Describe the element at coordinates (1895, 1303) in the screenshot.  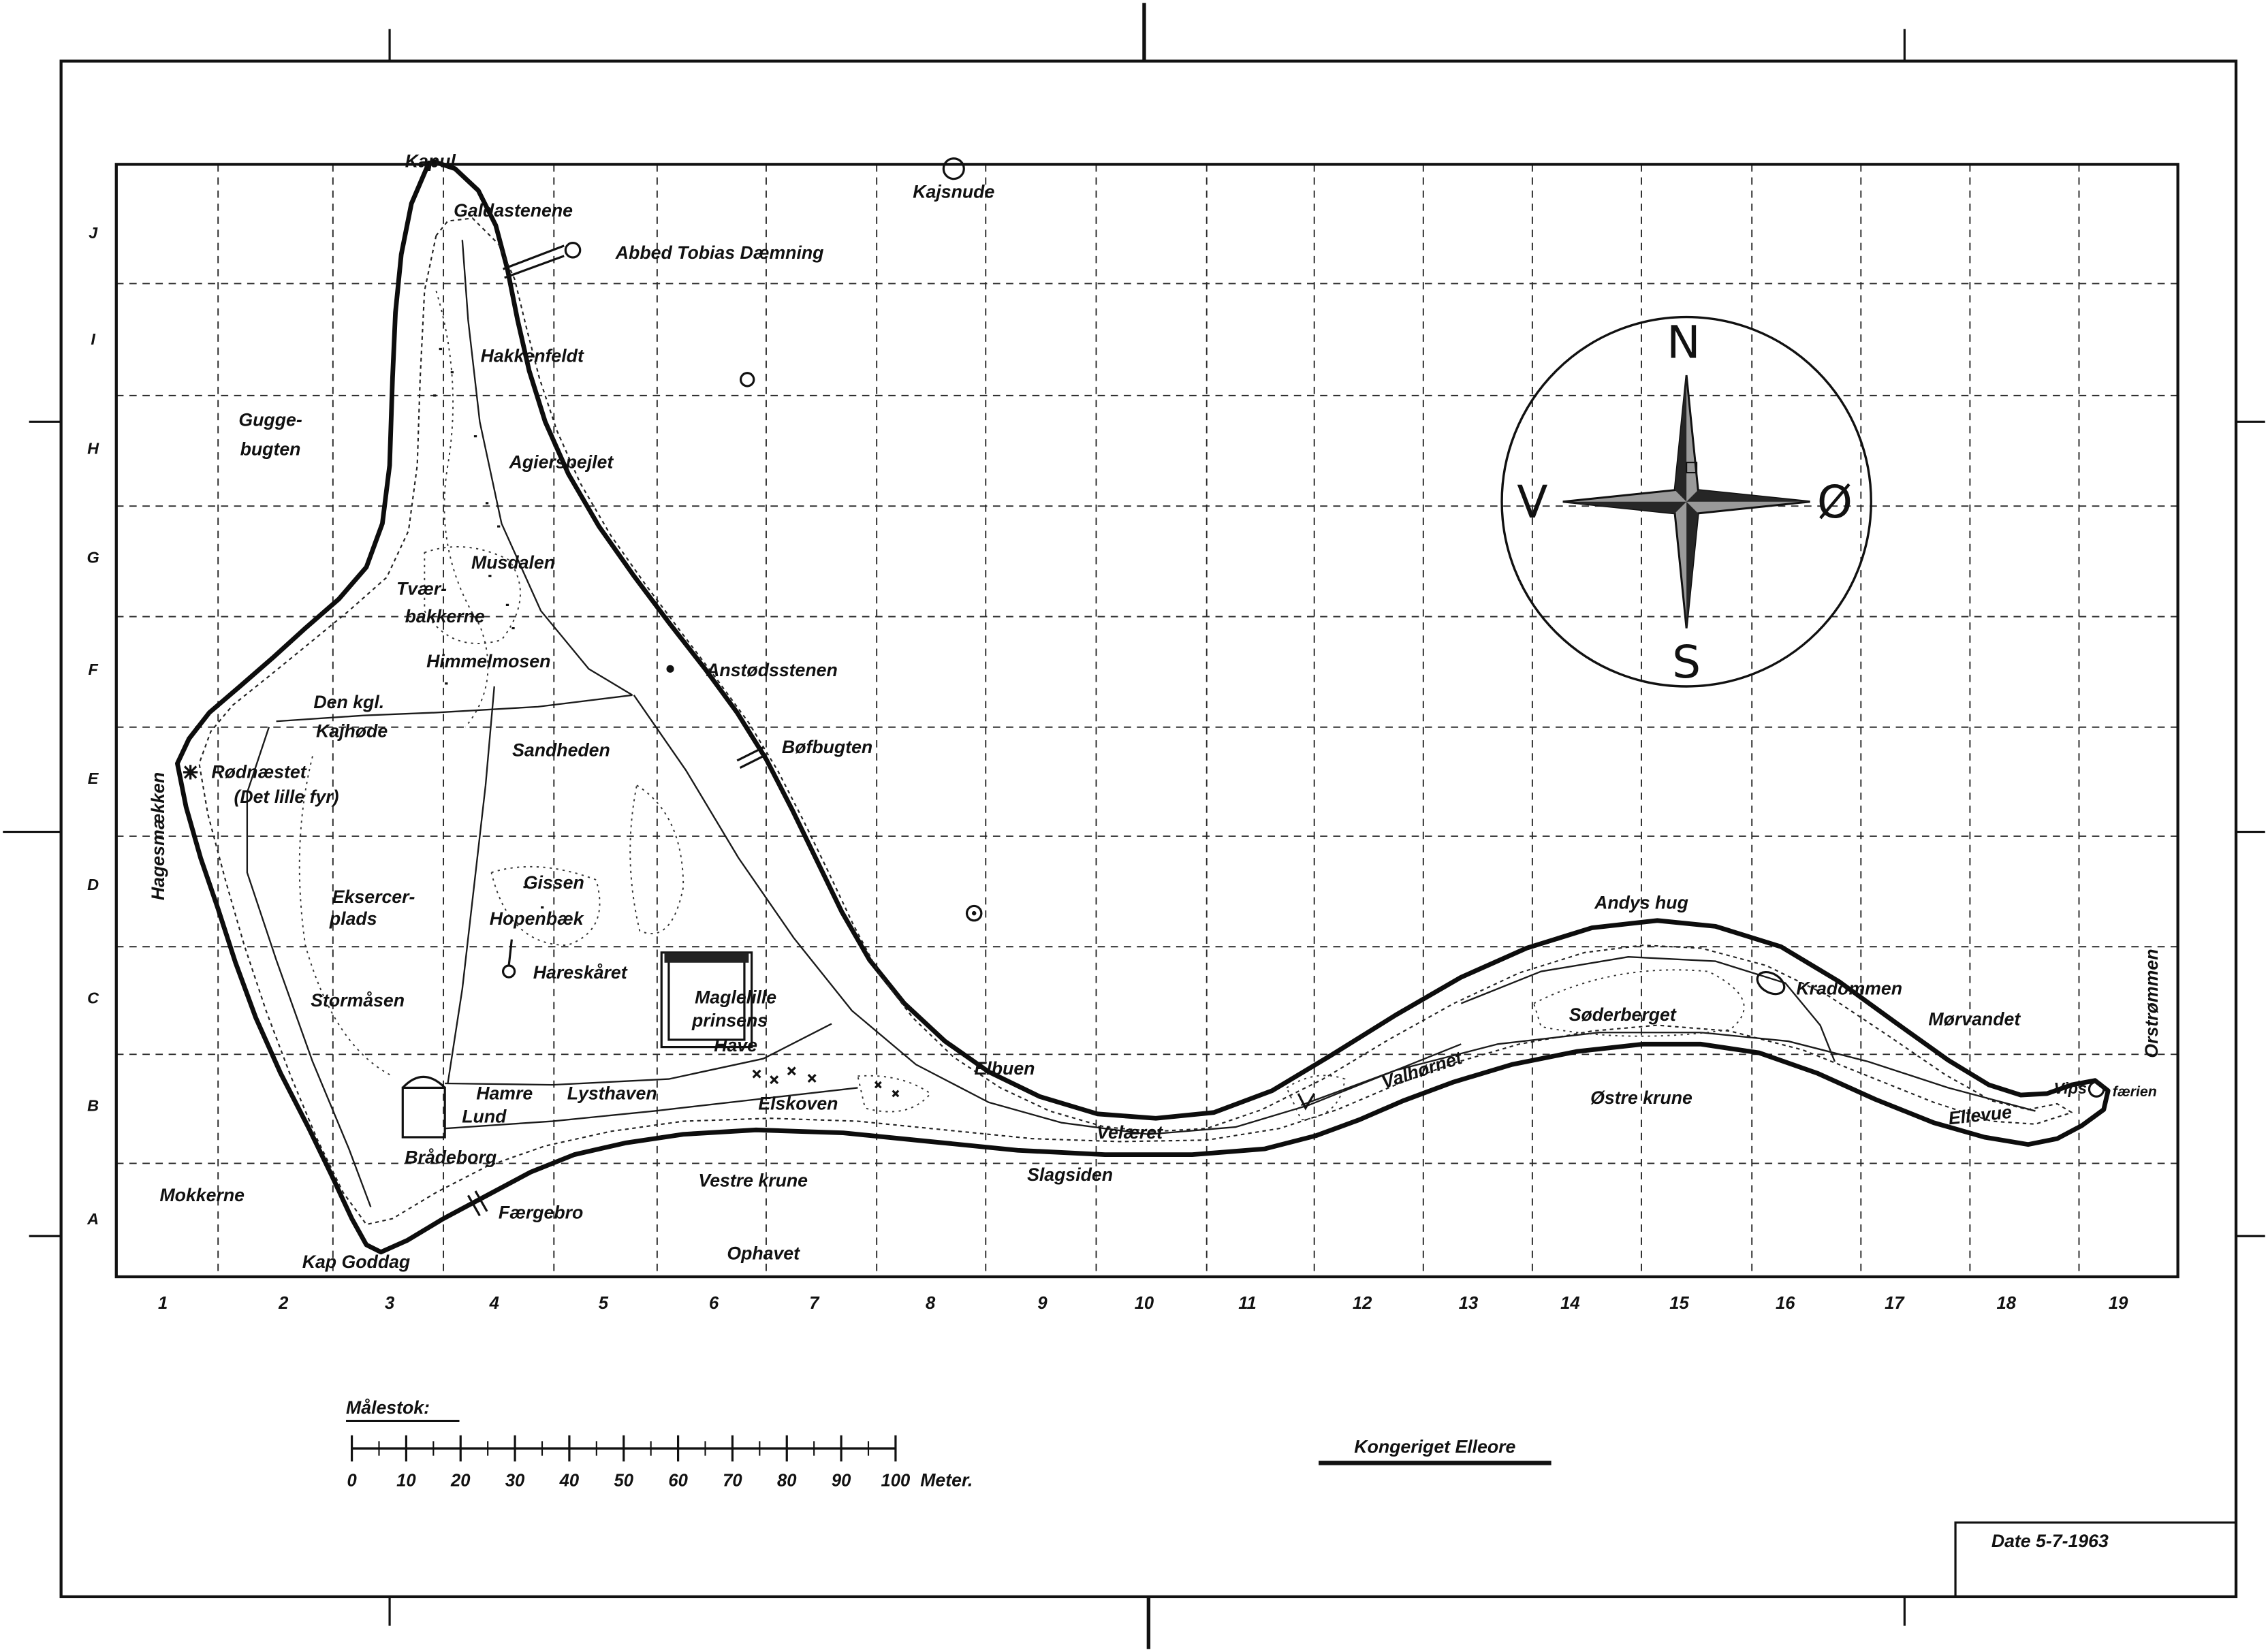
I see `column-label: 17` at that location.